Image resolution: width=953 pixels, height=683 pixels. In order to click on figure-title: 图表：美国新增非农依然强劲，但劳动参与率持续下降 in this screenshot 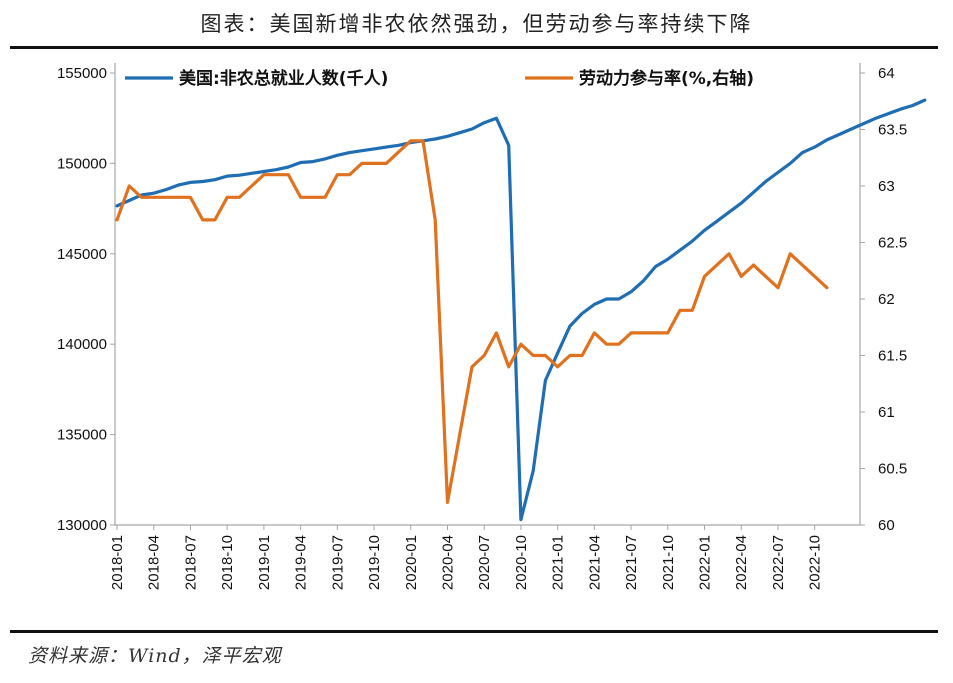, I will do `click(476, 24)`.